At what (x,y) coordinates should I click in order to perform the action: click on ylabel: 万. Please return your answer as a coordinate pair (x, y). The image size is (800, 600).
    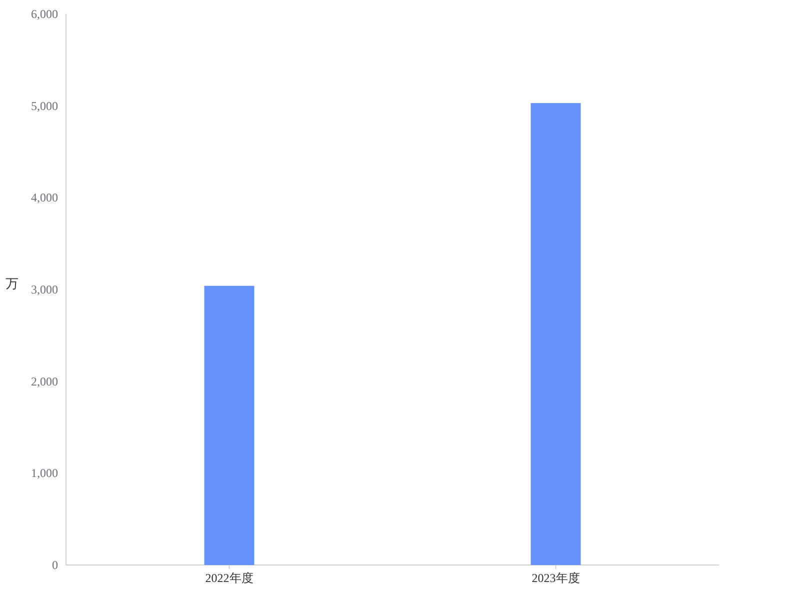
    Looking at the image, I should click on (12, 283).